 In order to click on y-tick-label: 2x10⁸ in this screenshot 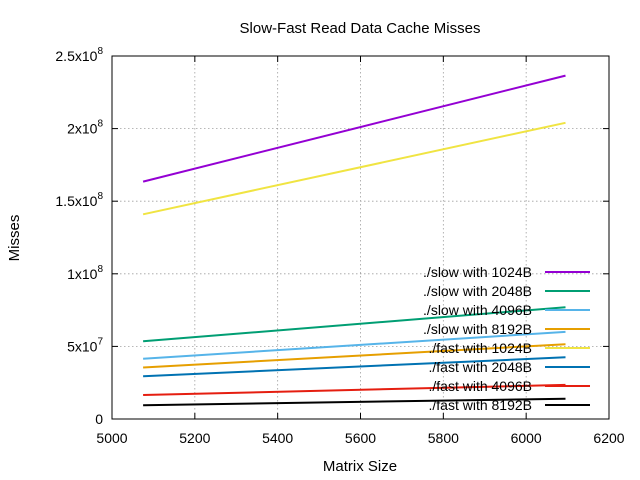, I will do `click(85, 128)`.